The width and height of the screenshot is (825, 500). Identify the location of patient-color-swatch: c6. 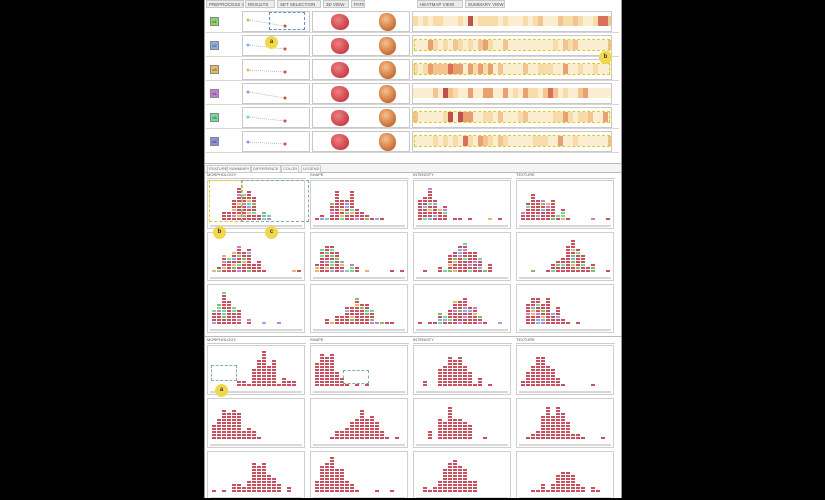
(214, 141).